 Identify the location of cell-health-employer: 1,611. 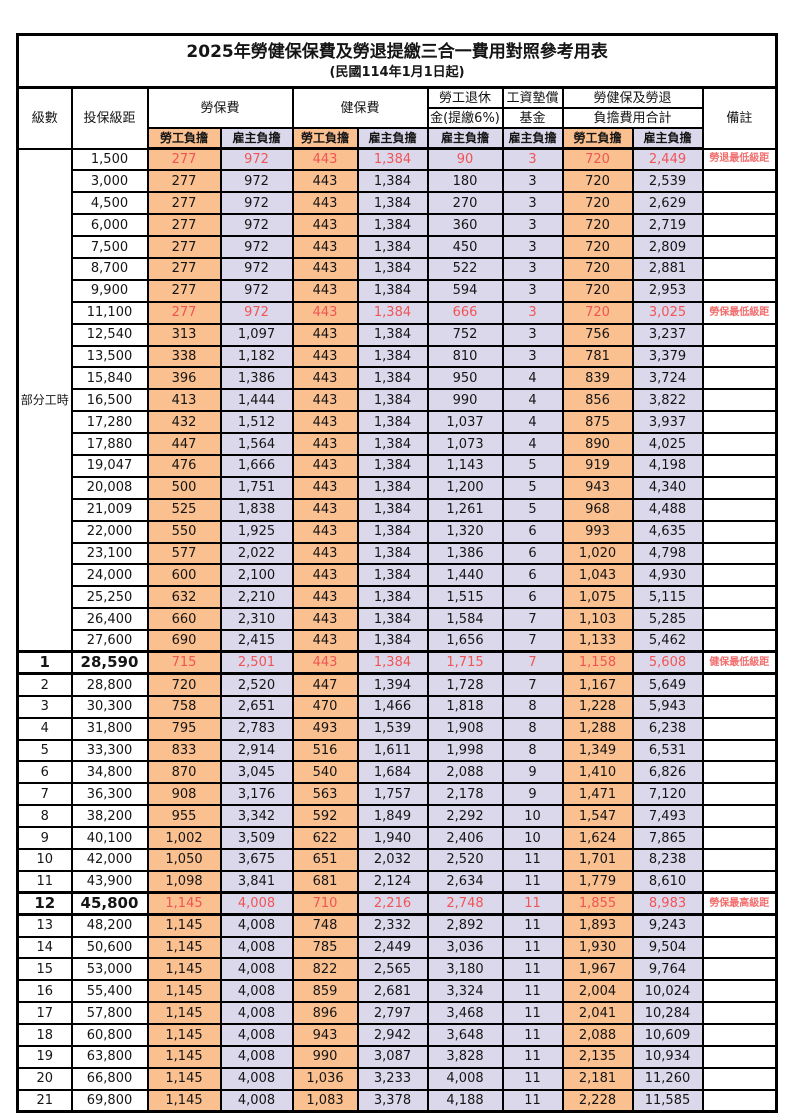
(392, 750).